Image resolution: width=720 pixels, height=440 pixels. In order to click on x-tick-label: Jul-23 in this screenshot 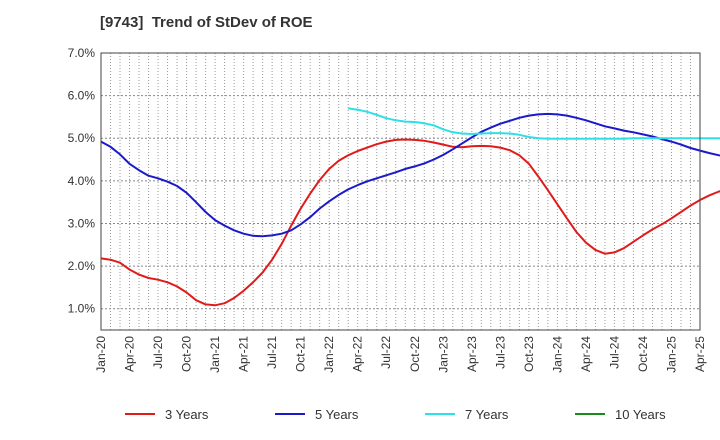, I will do `click(500, 352)`.